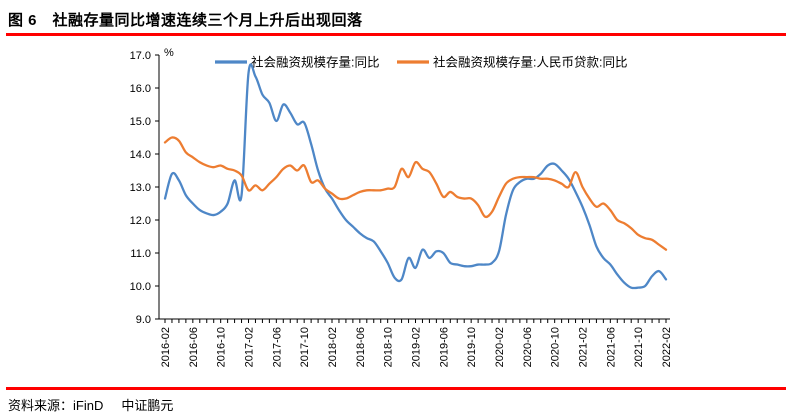 The image size is (792, 420). Describe the element at coordinates (169, 53) in the screenshot. I see `y-axis-unit-label: %` at that location.